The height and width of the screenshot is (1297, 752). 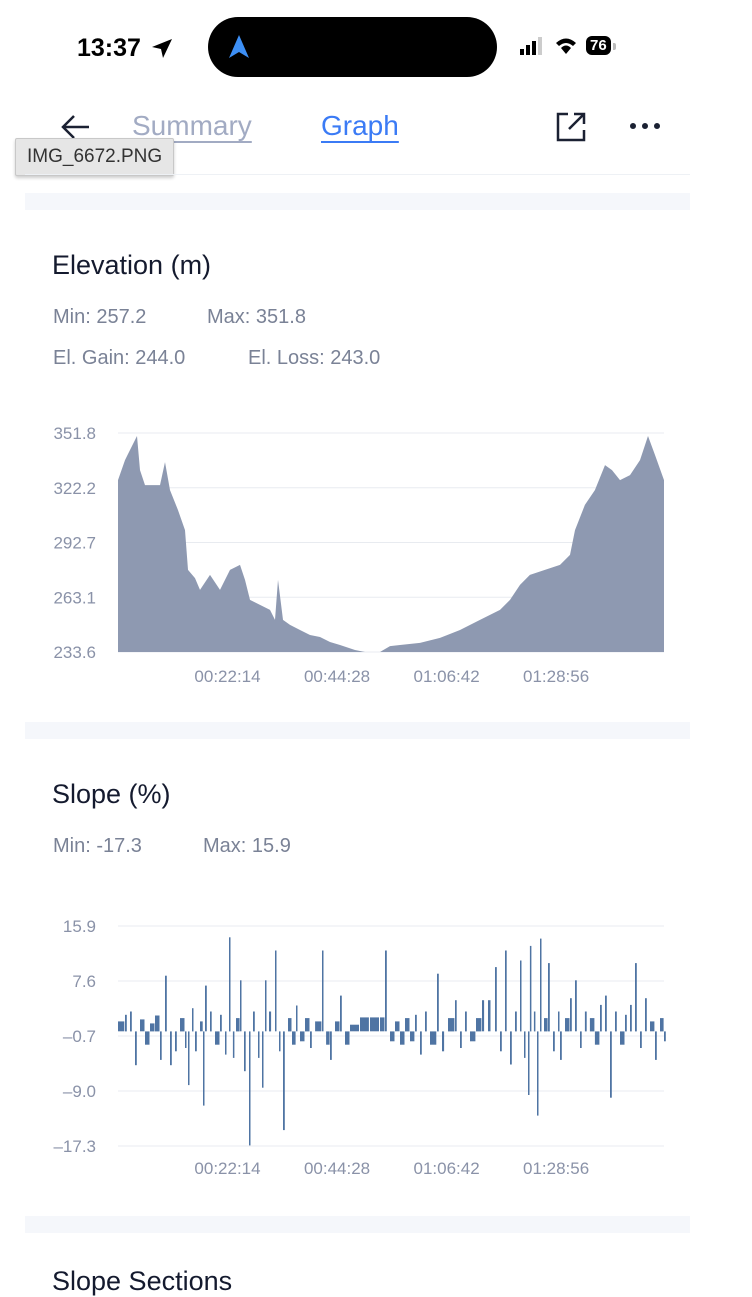 What do you see at coordinates (76, 127) in the screenshot?
I see `back-arrow-icon` at bounding box center [76, 127].